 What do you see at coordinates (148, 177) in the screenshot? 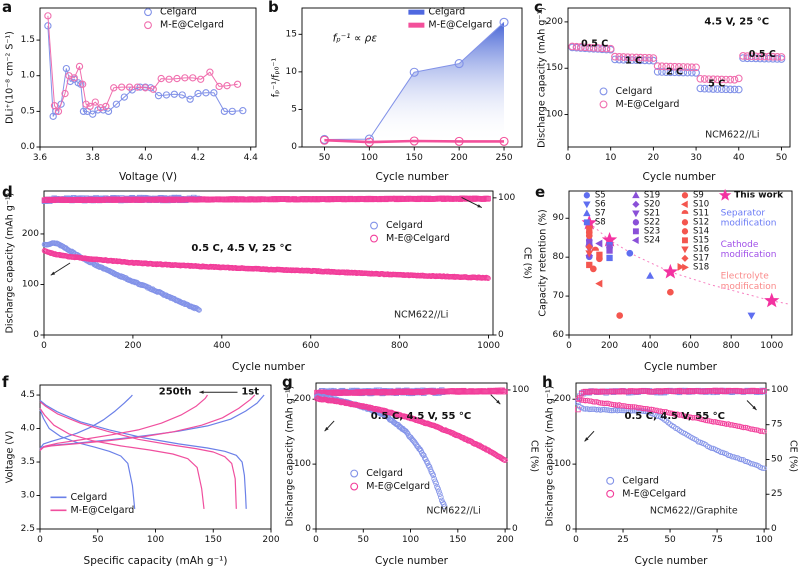
I see `svg-text: Voltage (V)` at bounding box center [148, 177].